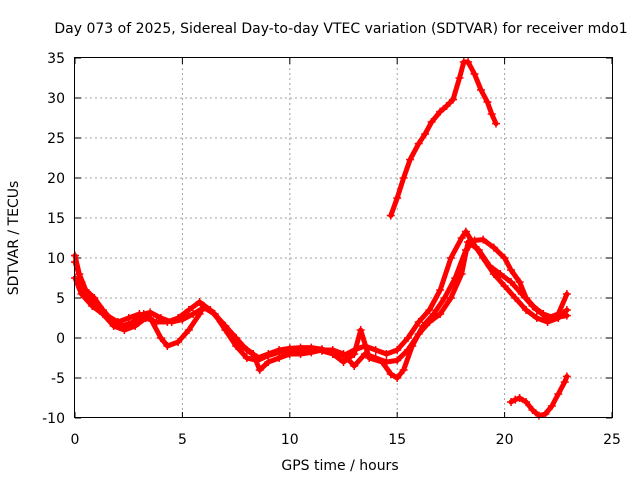  What do you see at coordinates (56, 179) in the screenshot?
I see `y-tick-label: 20` at bounding box center [56, 179].